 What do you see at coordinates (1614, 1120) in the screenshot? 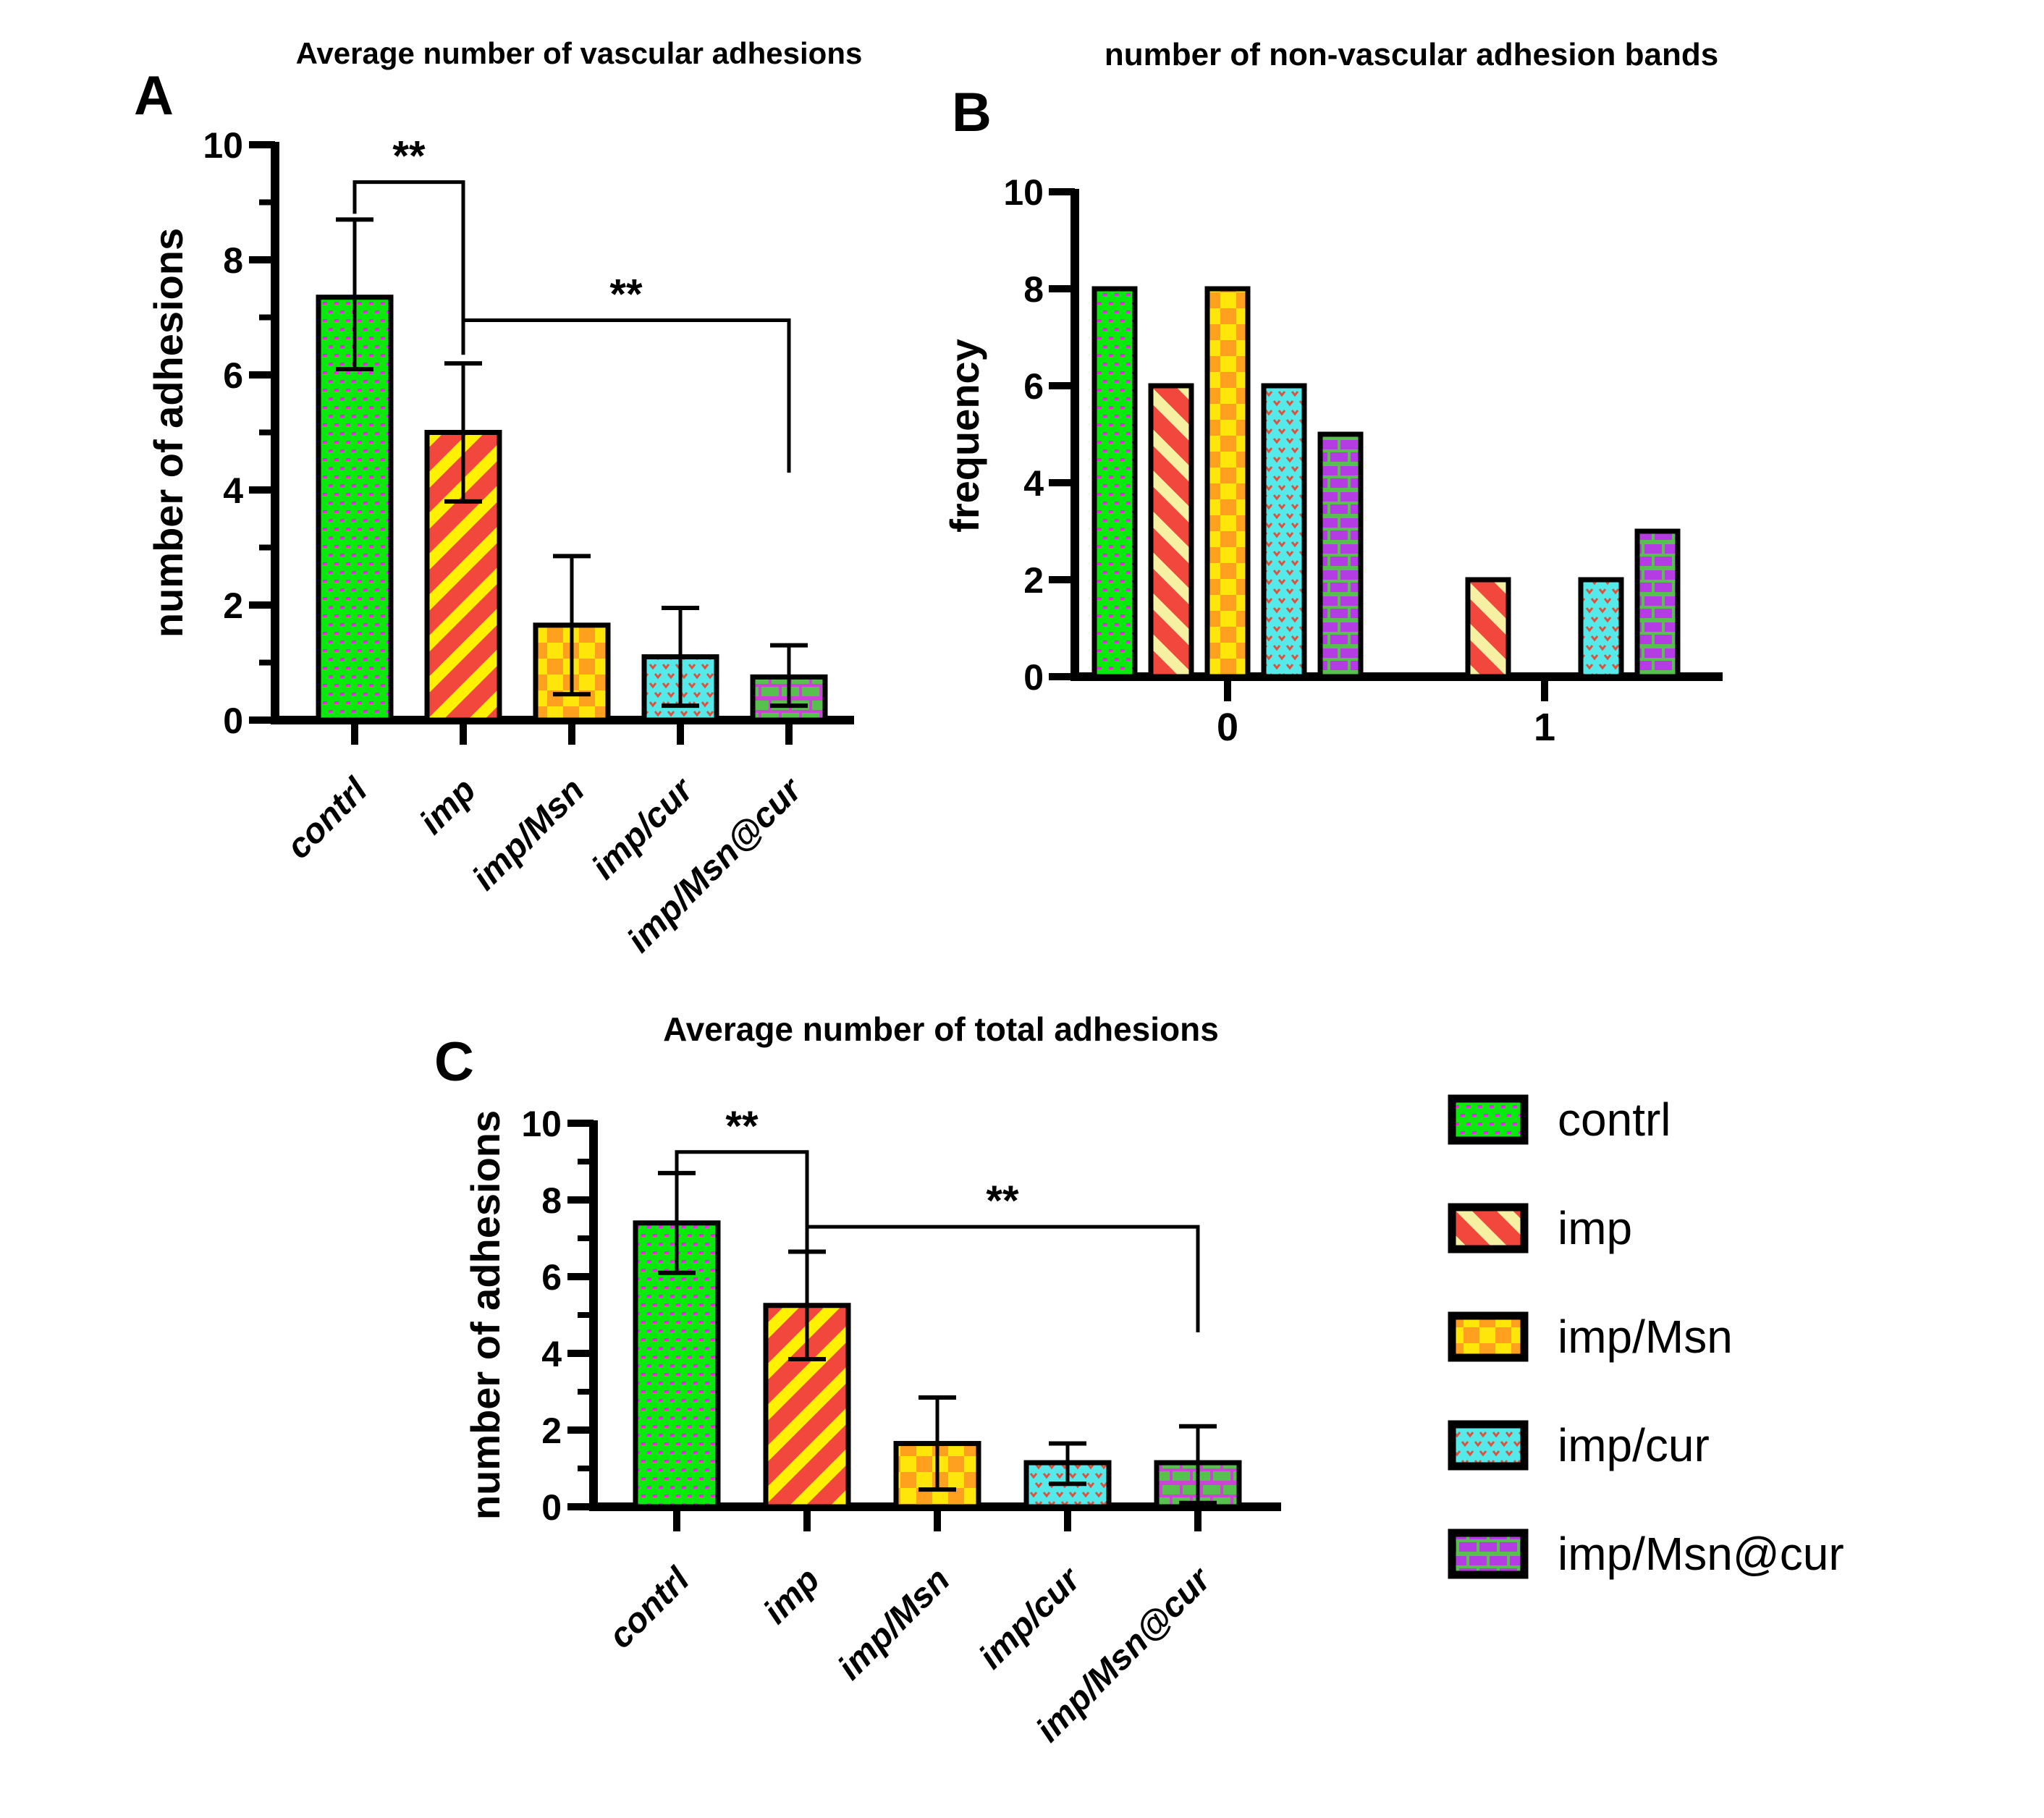
I see `legend-label: contrl` at bounding box center [1614, 1120].